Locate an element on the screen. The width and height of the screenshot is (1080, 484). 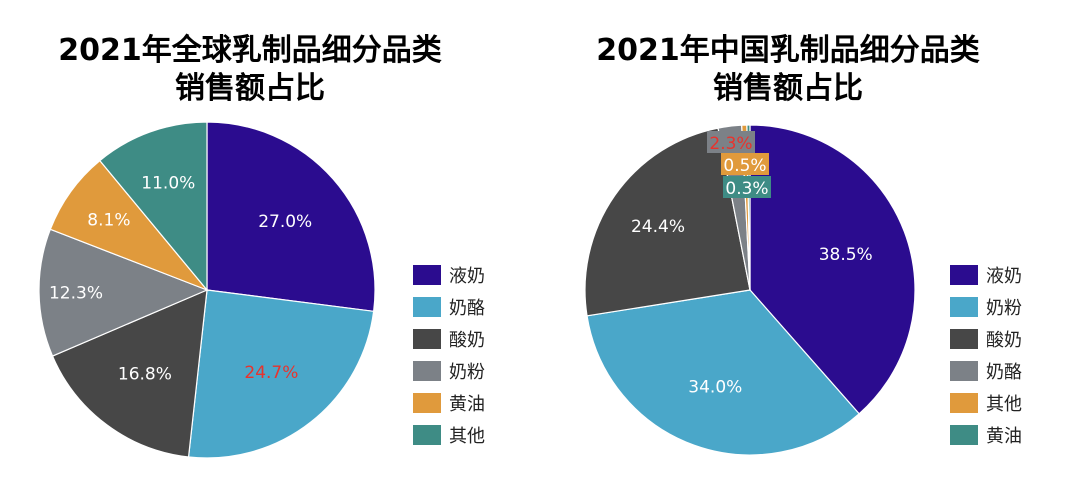
slice-value-label: 27.0% is located at coordinates (285, 222).